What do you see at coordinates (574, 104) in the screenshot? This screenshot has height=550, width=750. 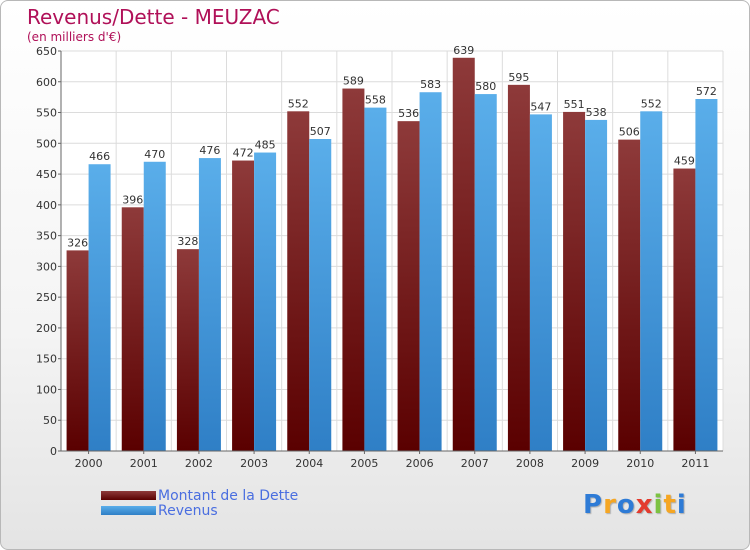 I see `data-label-dette: 551` at bounding box center [574, 104].